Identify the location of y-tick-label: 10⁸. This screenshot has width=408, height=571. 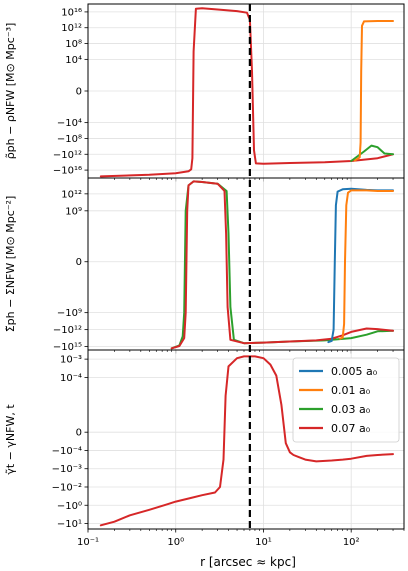
(73, 44).